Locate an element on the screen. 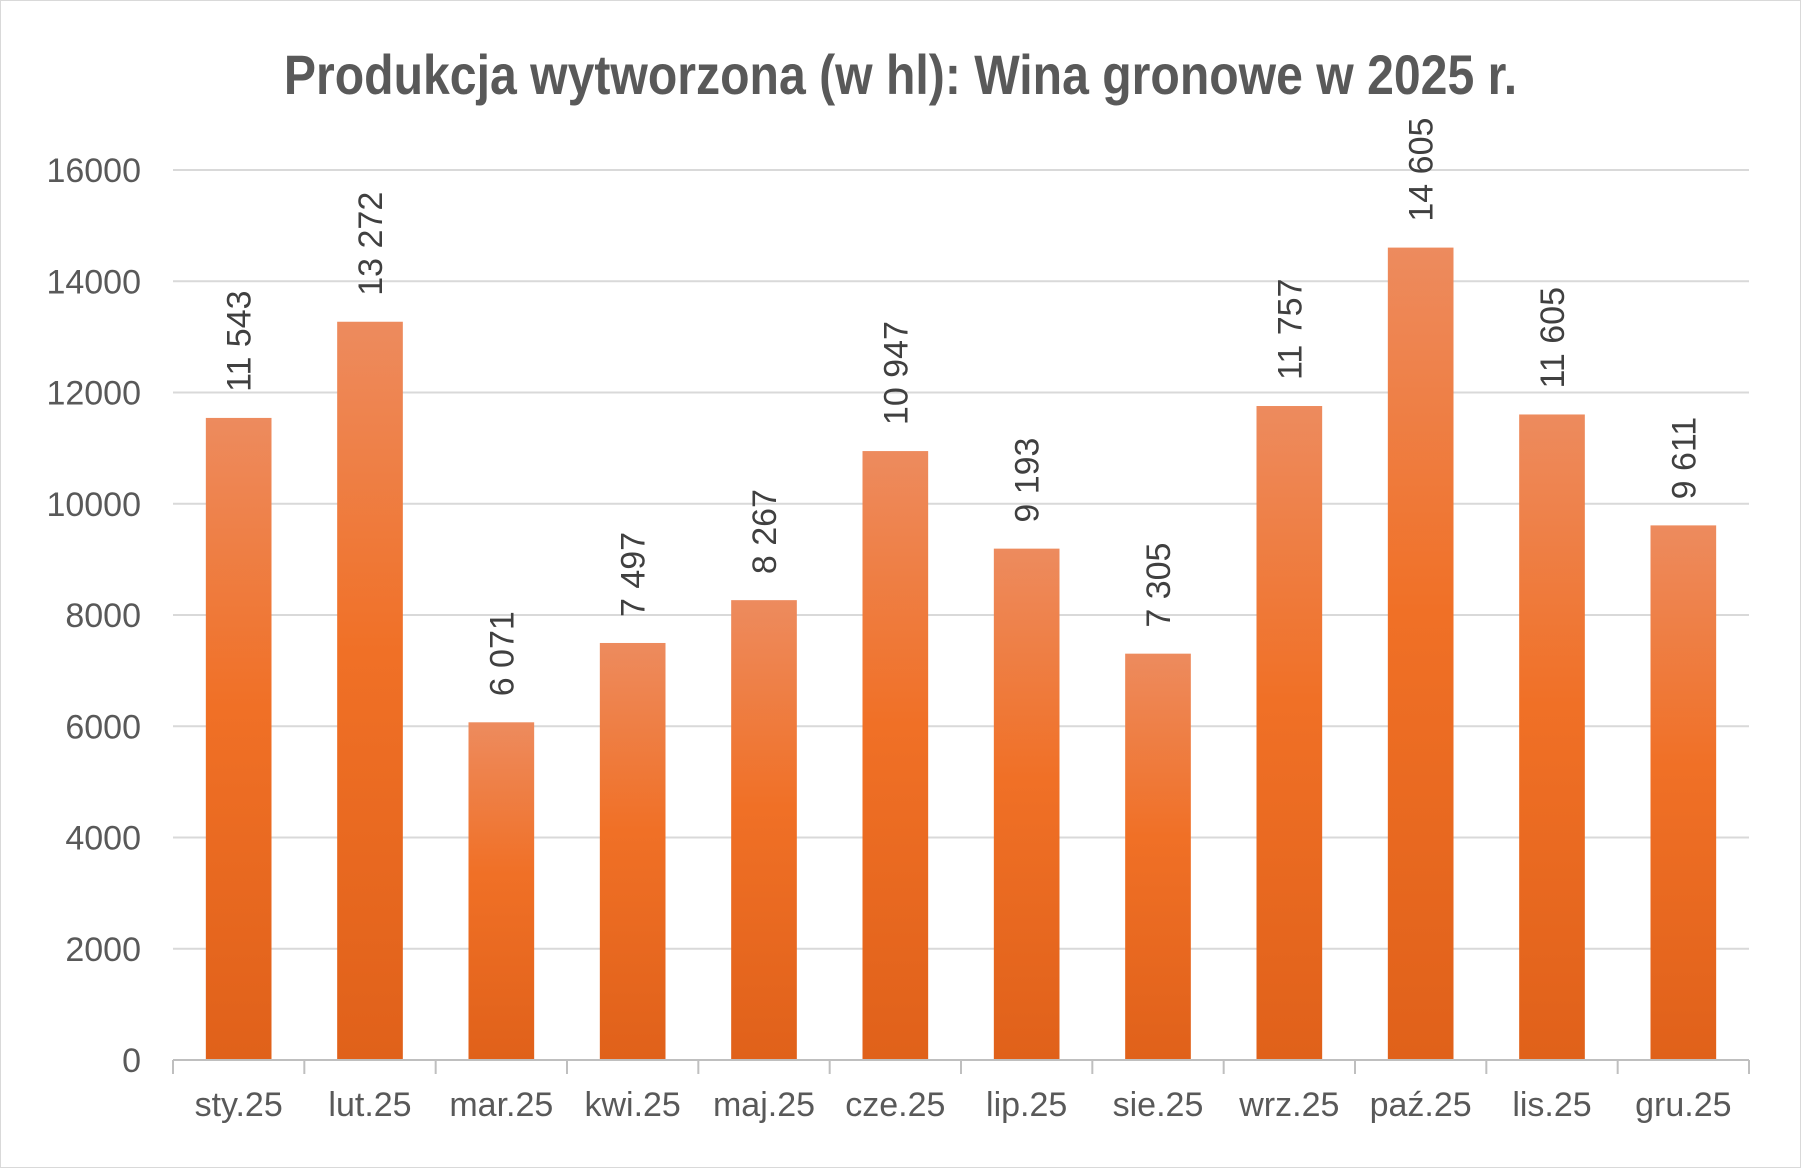 The image size is (1801, 1168). y-tick-label: 8000 is located at coordinates (103, 616).